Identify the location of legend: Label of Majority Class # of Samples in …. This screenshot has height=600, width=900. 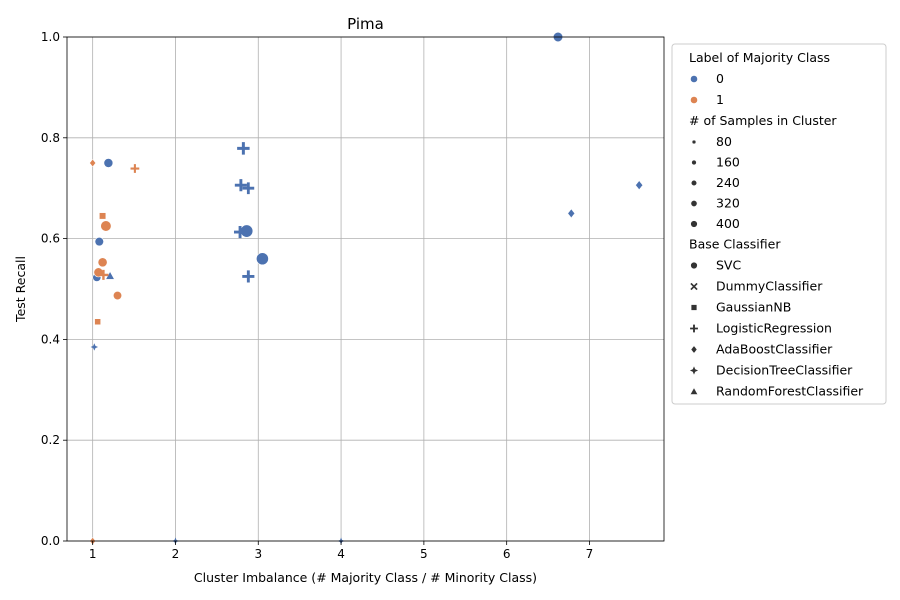
(779, 224).